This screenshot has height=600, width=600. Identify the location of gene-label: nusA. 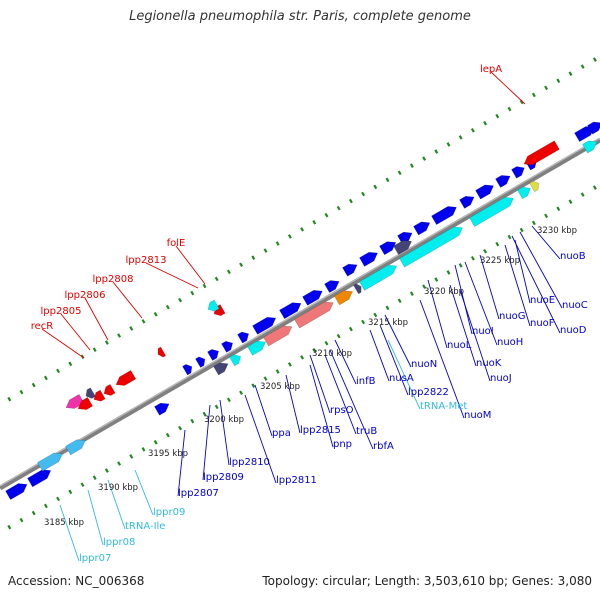
(401, 378).